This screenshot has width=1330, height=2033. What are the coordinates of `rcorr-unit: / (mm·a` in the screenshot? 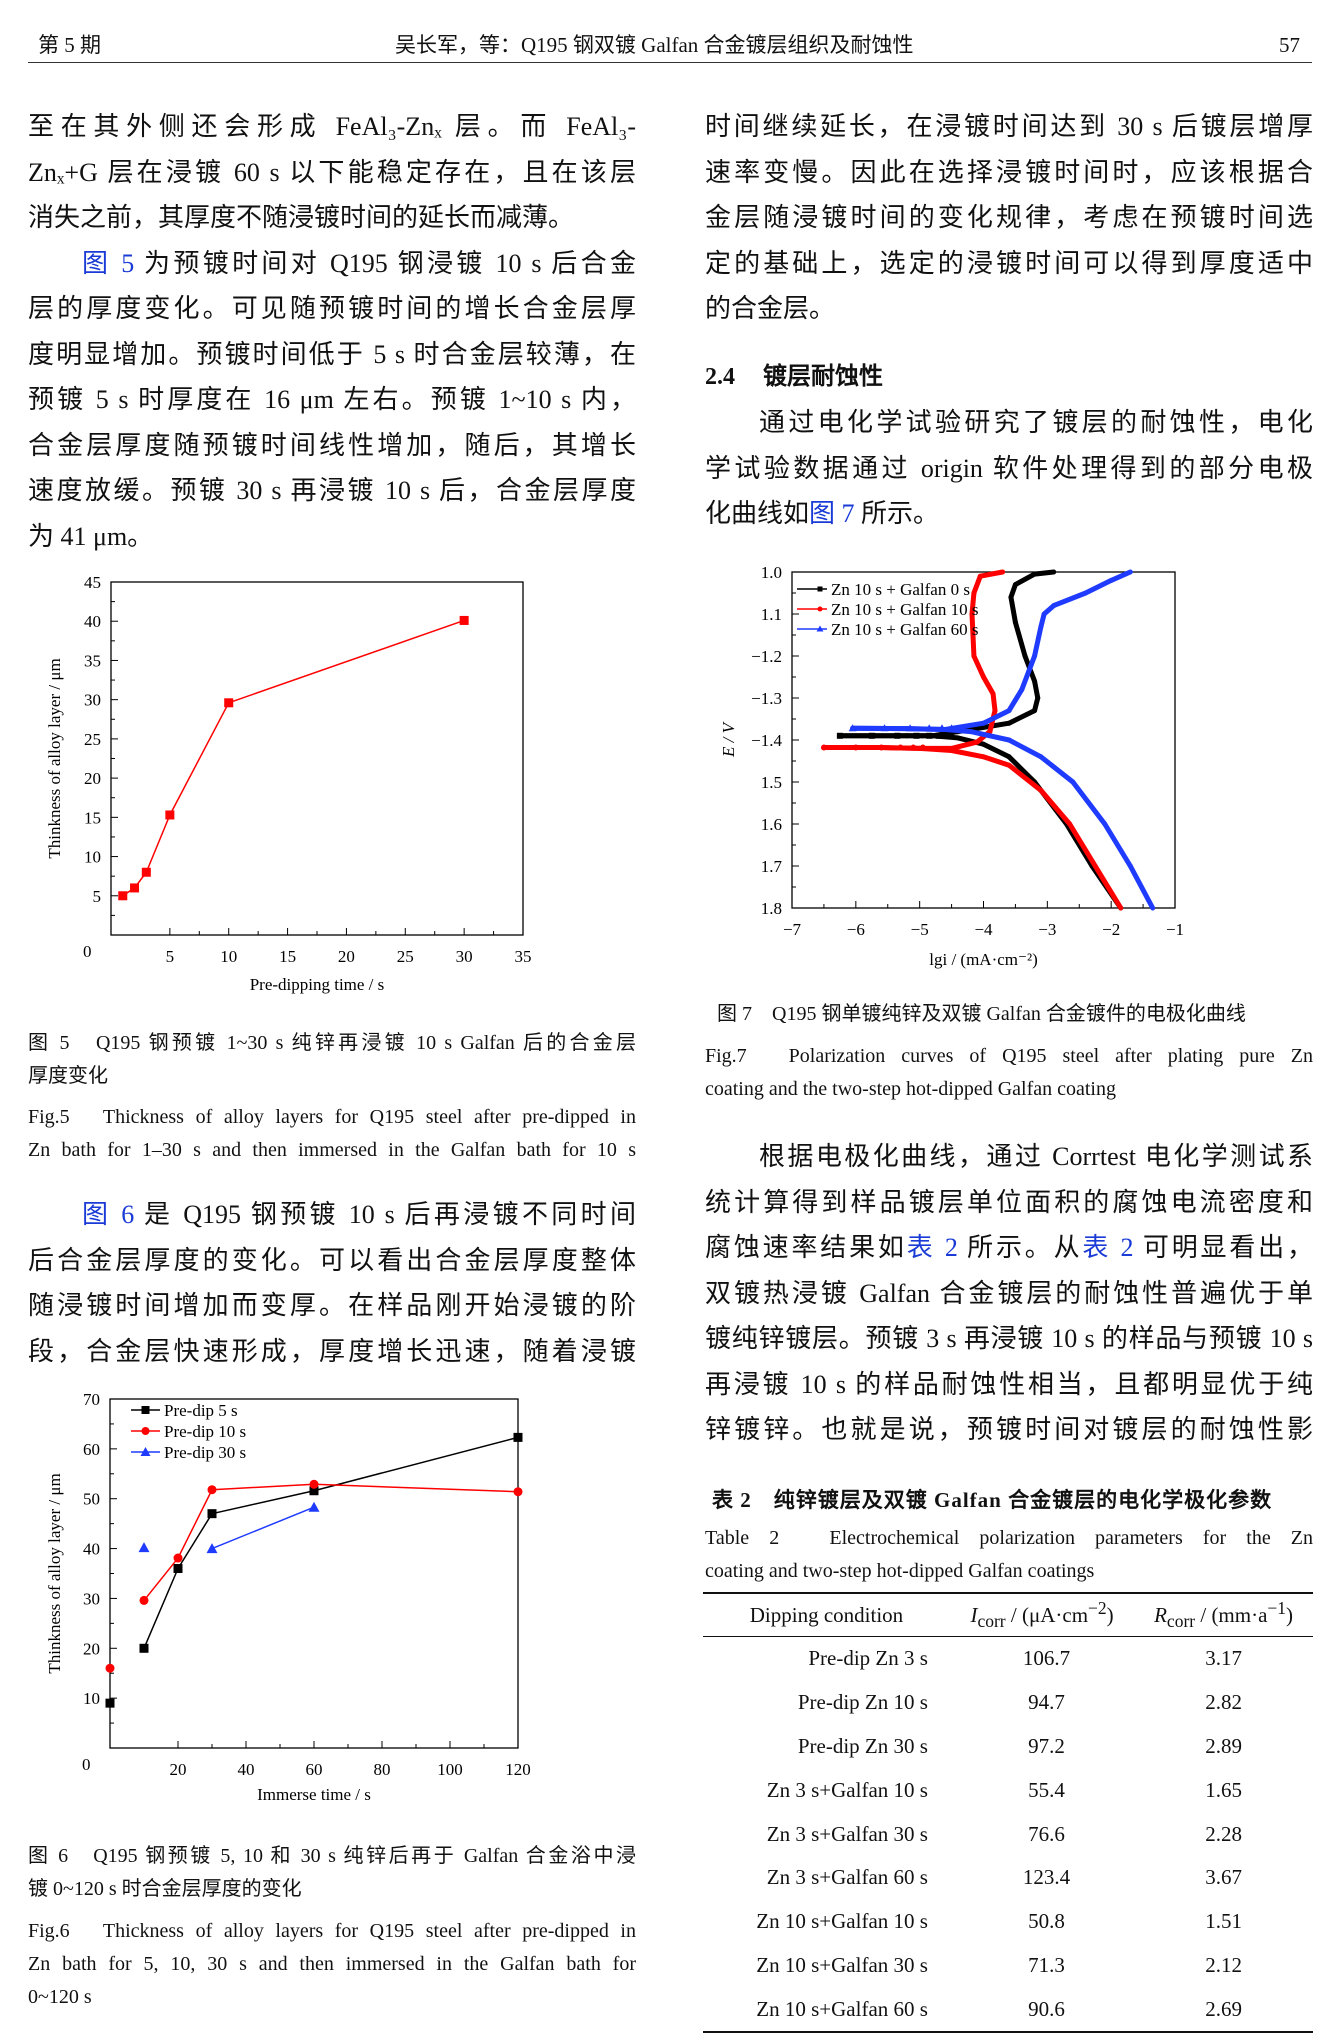 It's located at (1231, 1615).